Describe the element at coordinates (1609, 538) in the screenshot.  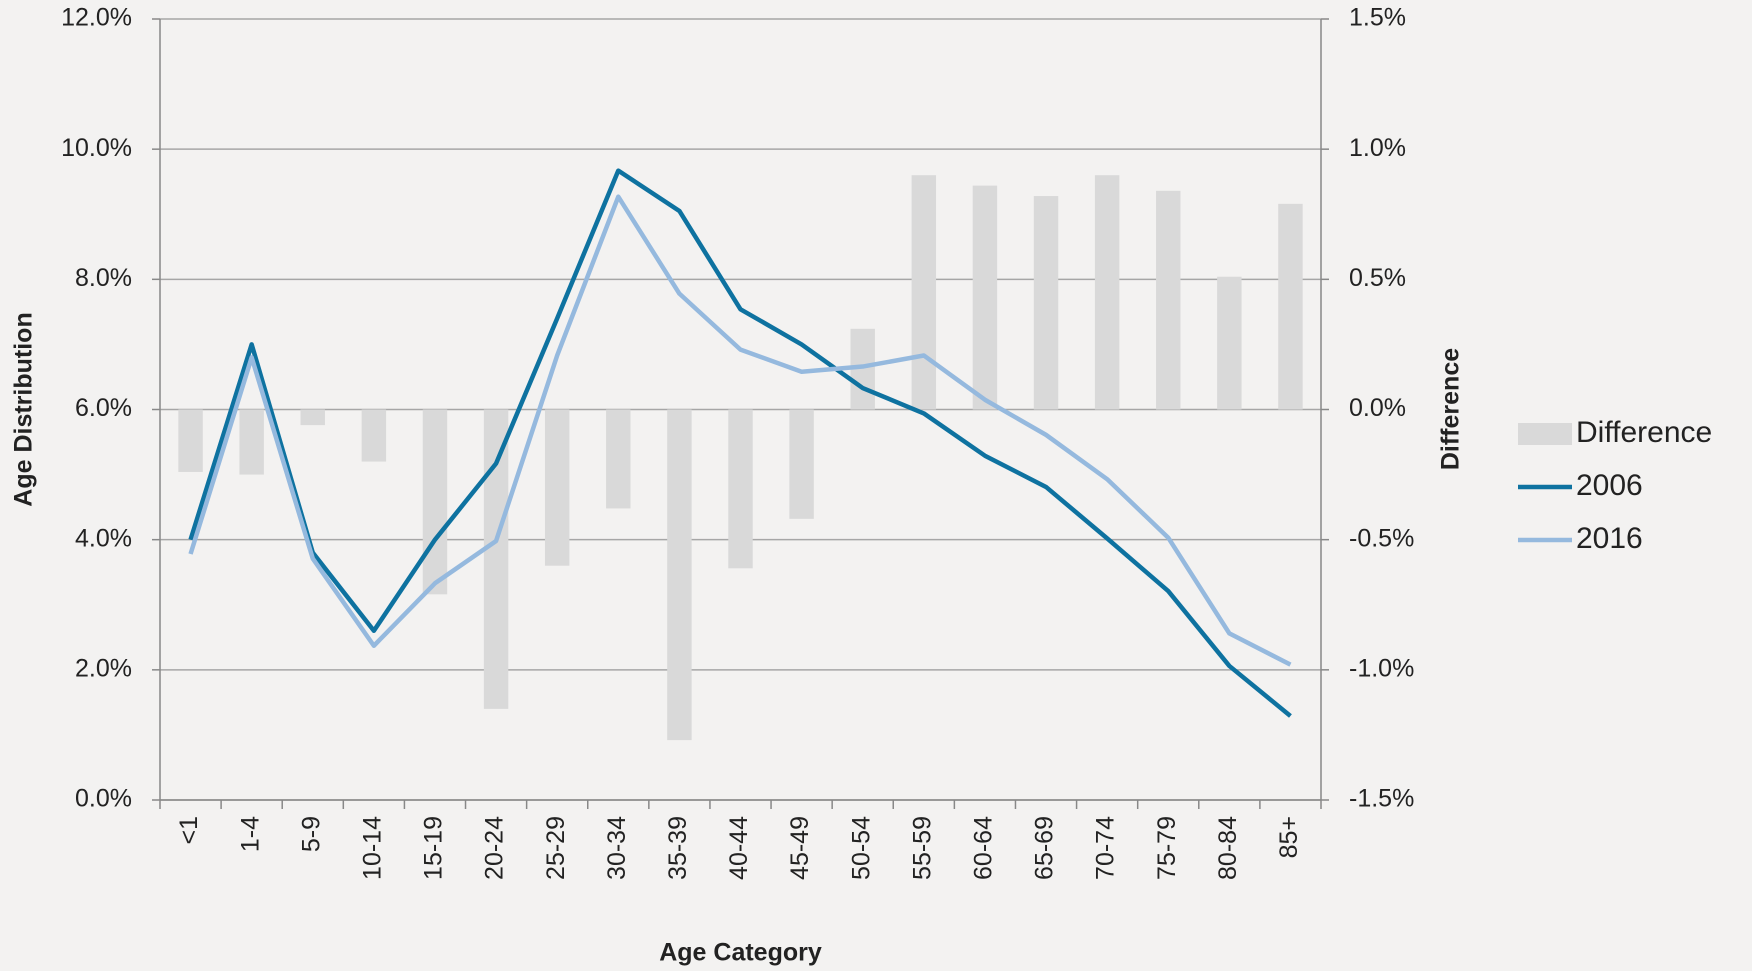
I see `legend-label: 2016` at that location.